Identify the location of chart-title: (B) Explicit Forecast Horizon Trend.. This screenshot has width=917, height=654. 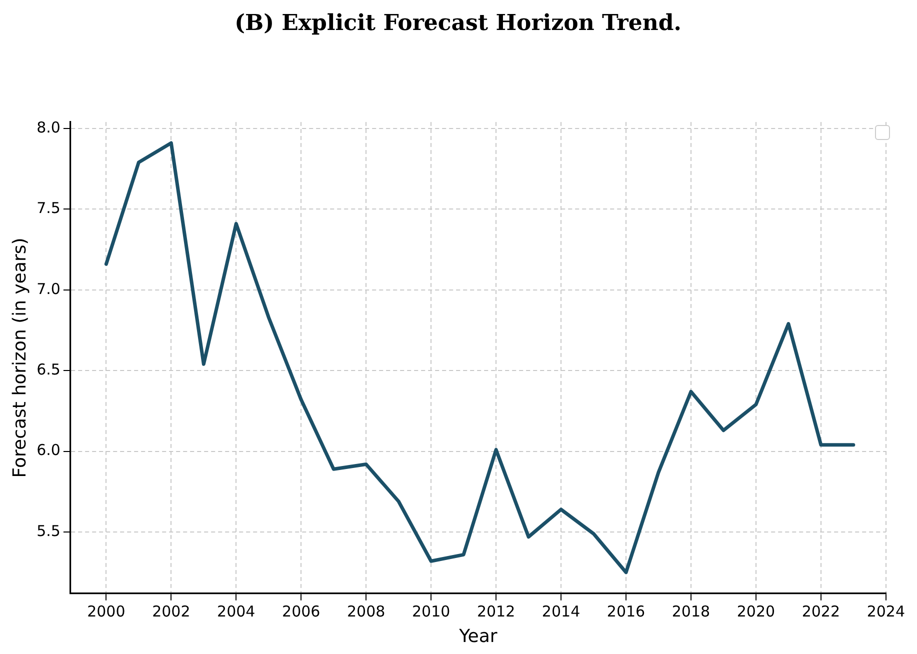
(458, 23).